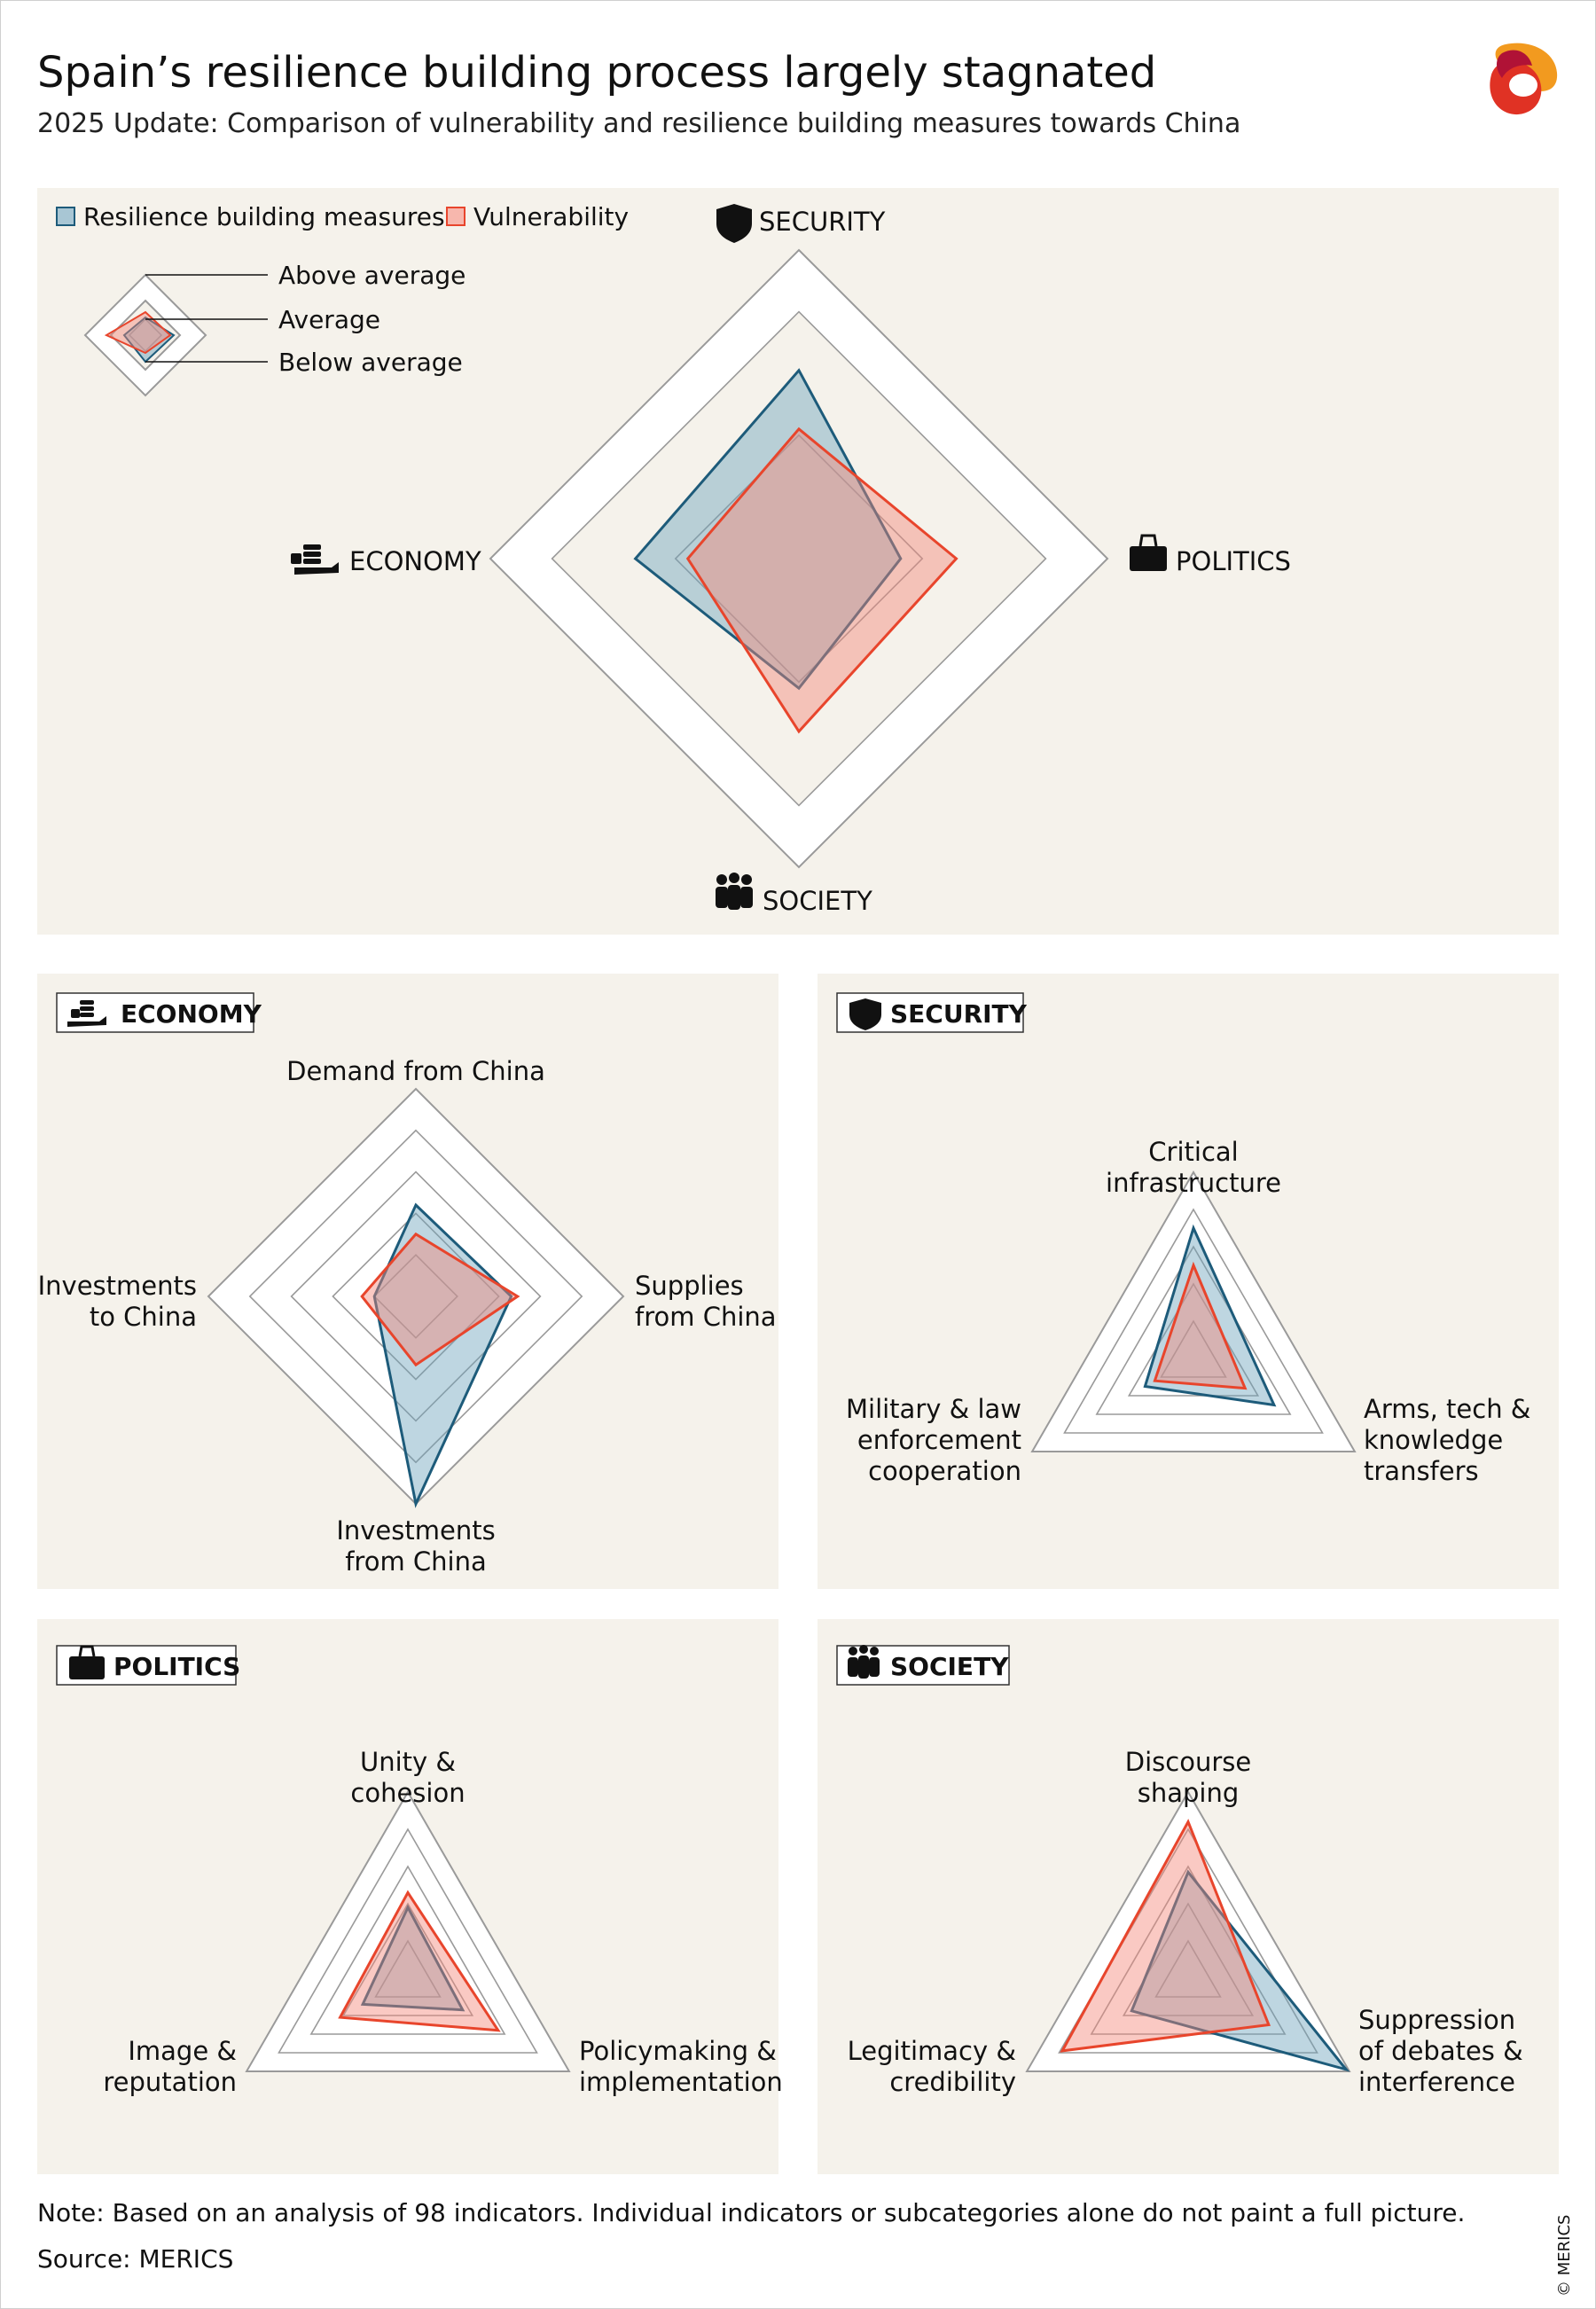  I want to click on key-vulnerability-shape, so click(138, 332).